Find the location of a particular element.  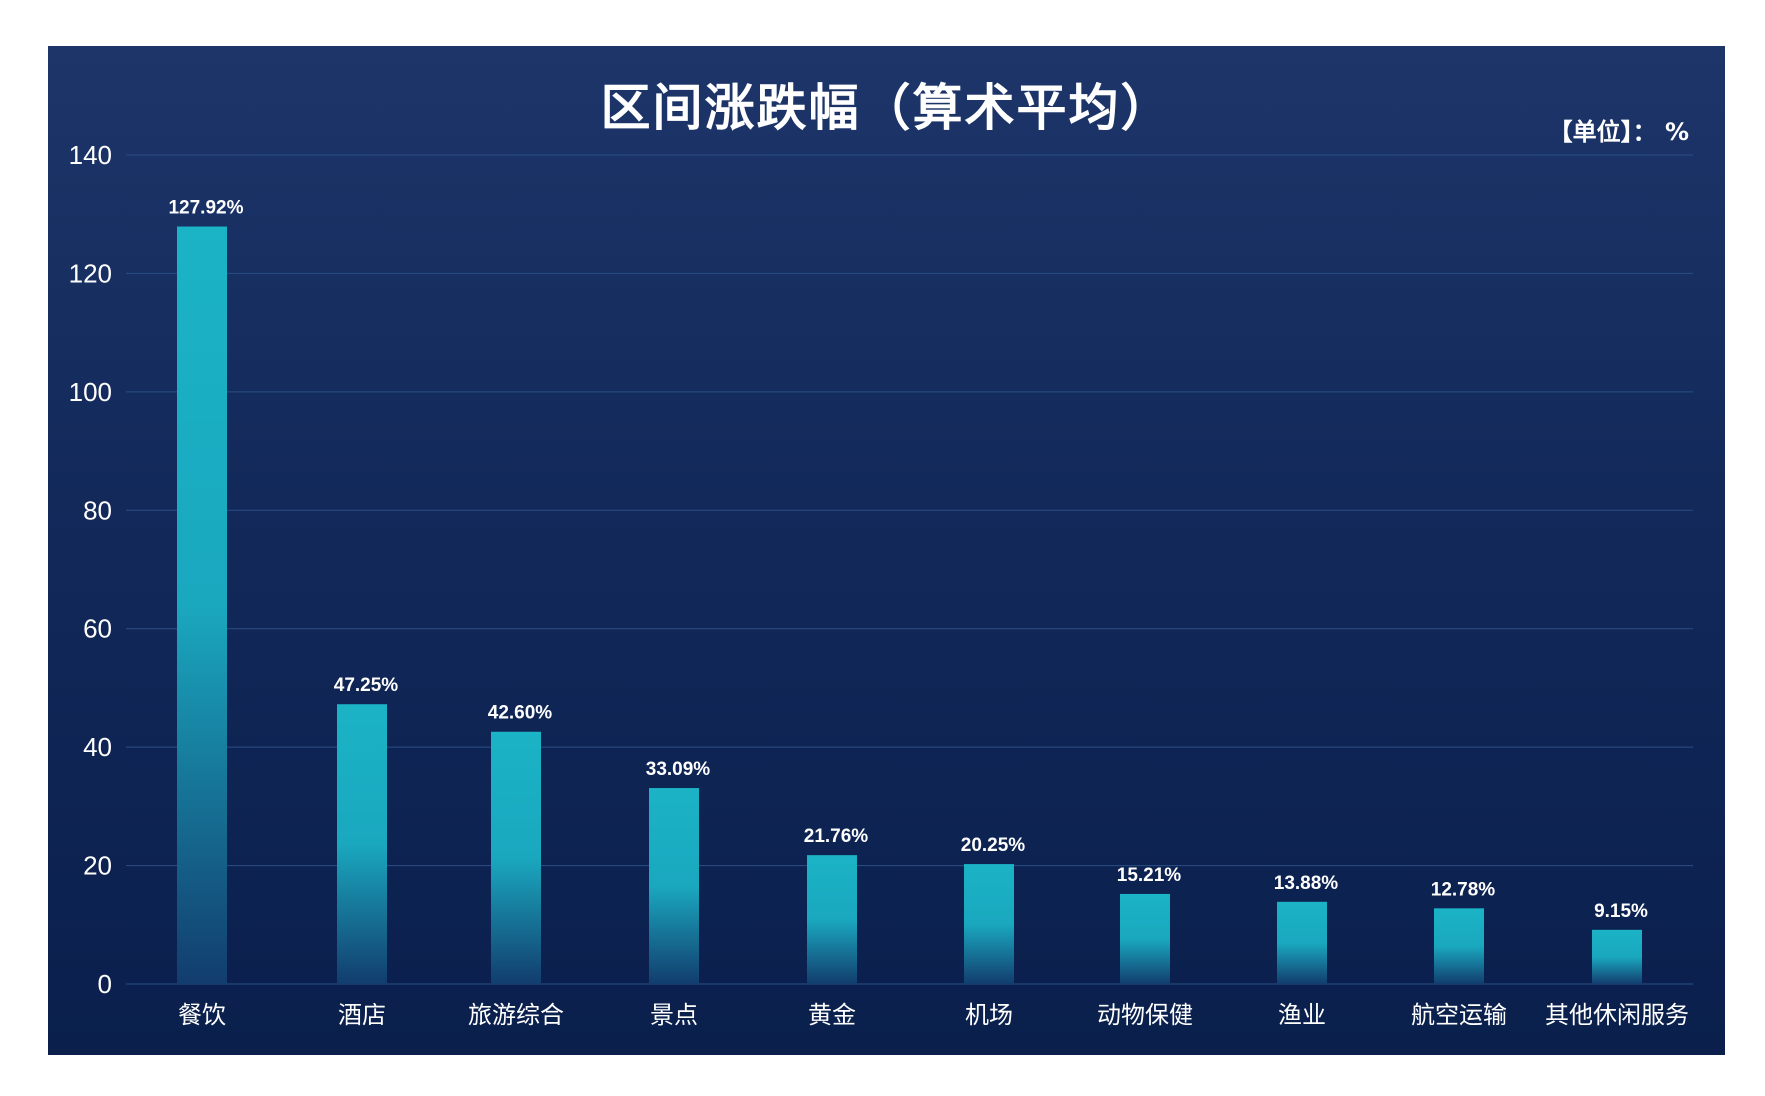

x-tick-label: 航空运输 is located at coordinates (1459, 1015).